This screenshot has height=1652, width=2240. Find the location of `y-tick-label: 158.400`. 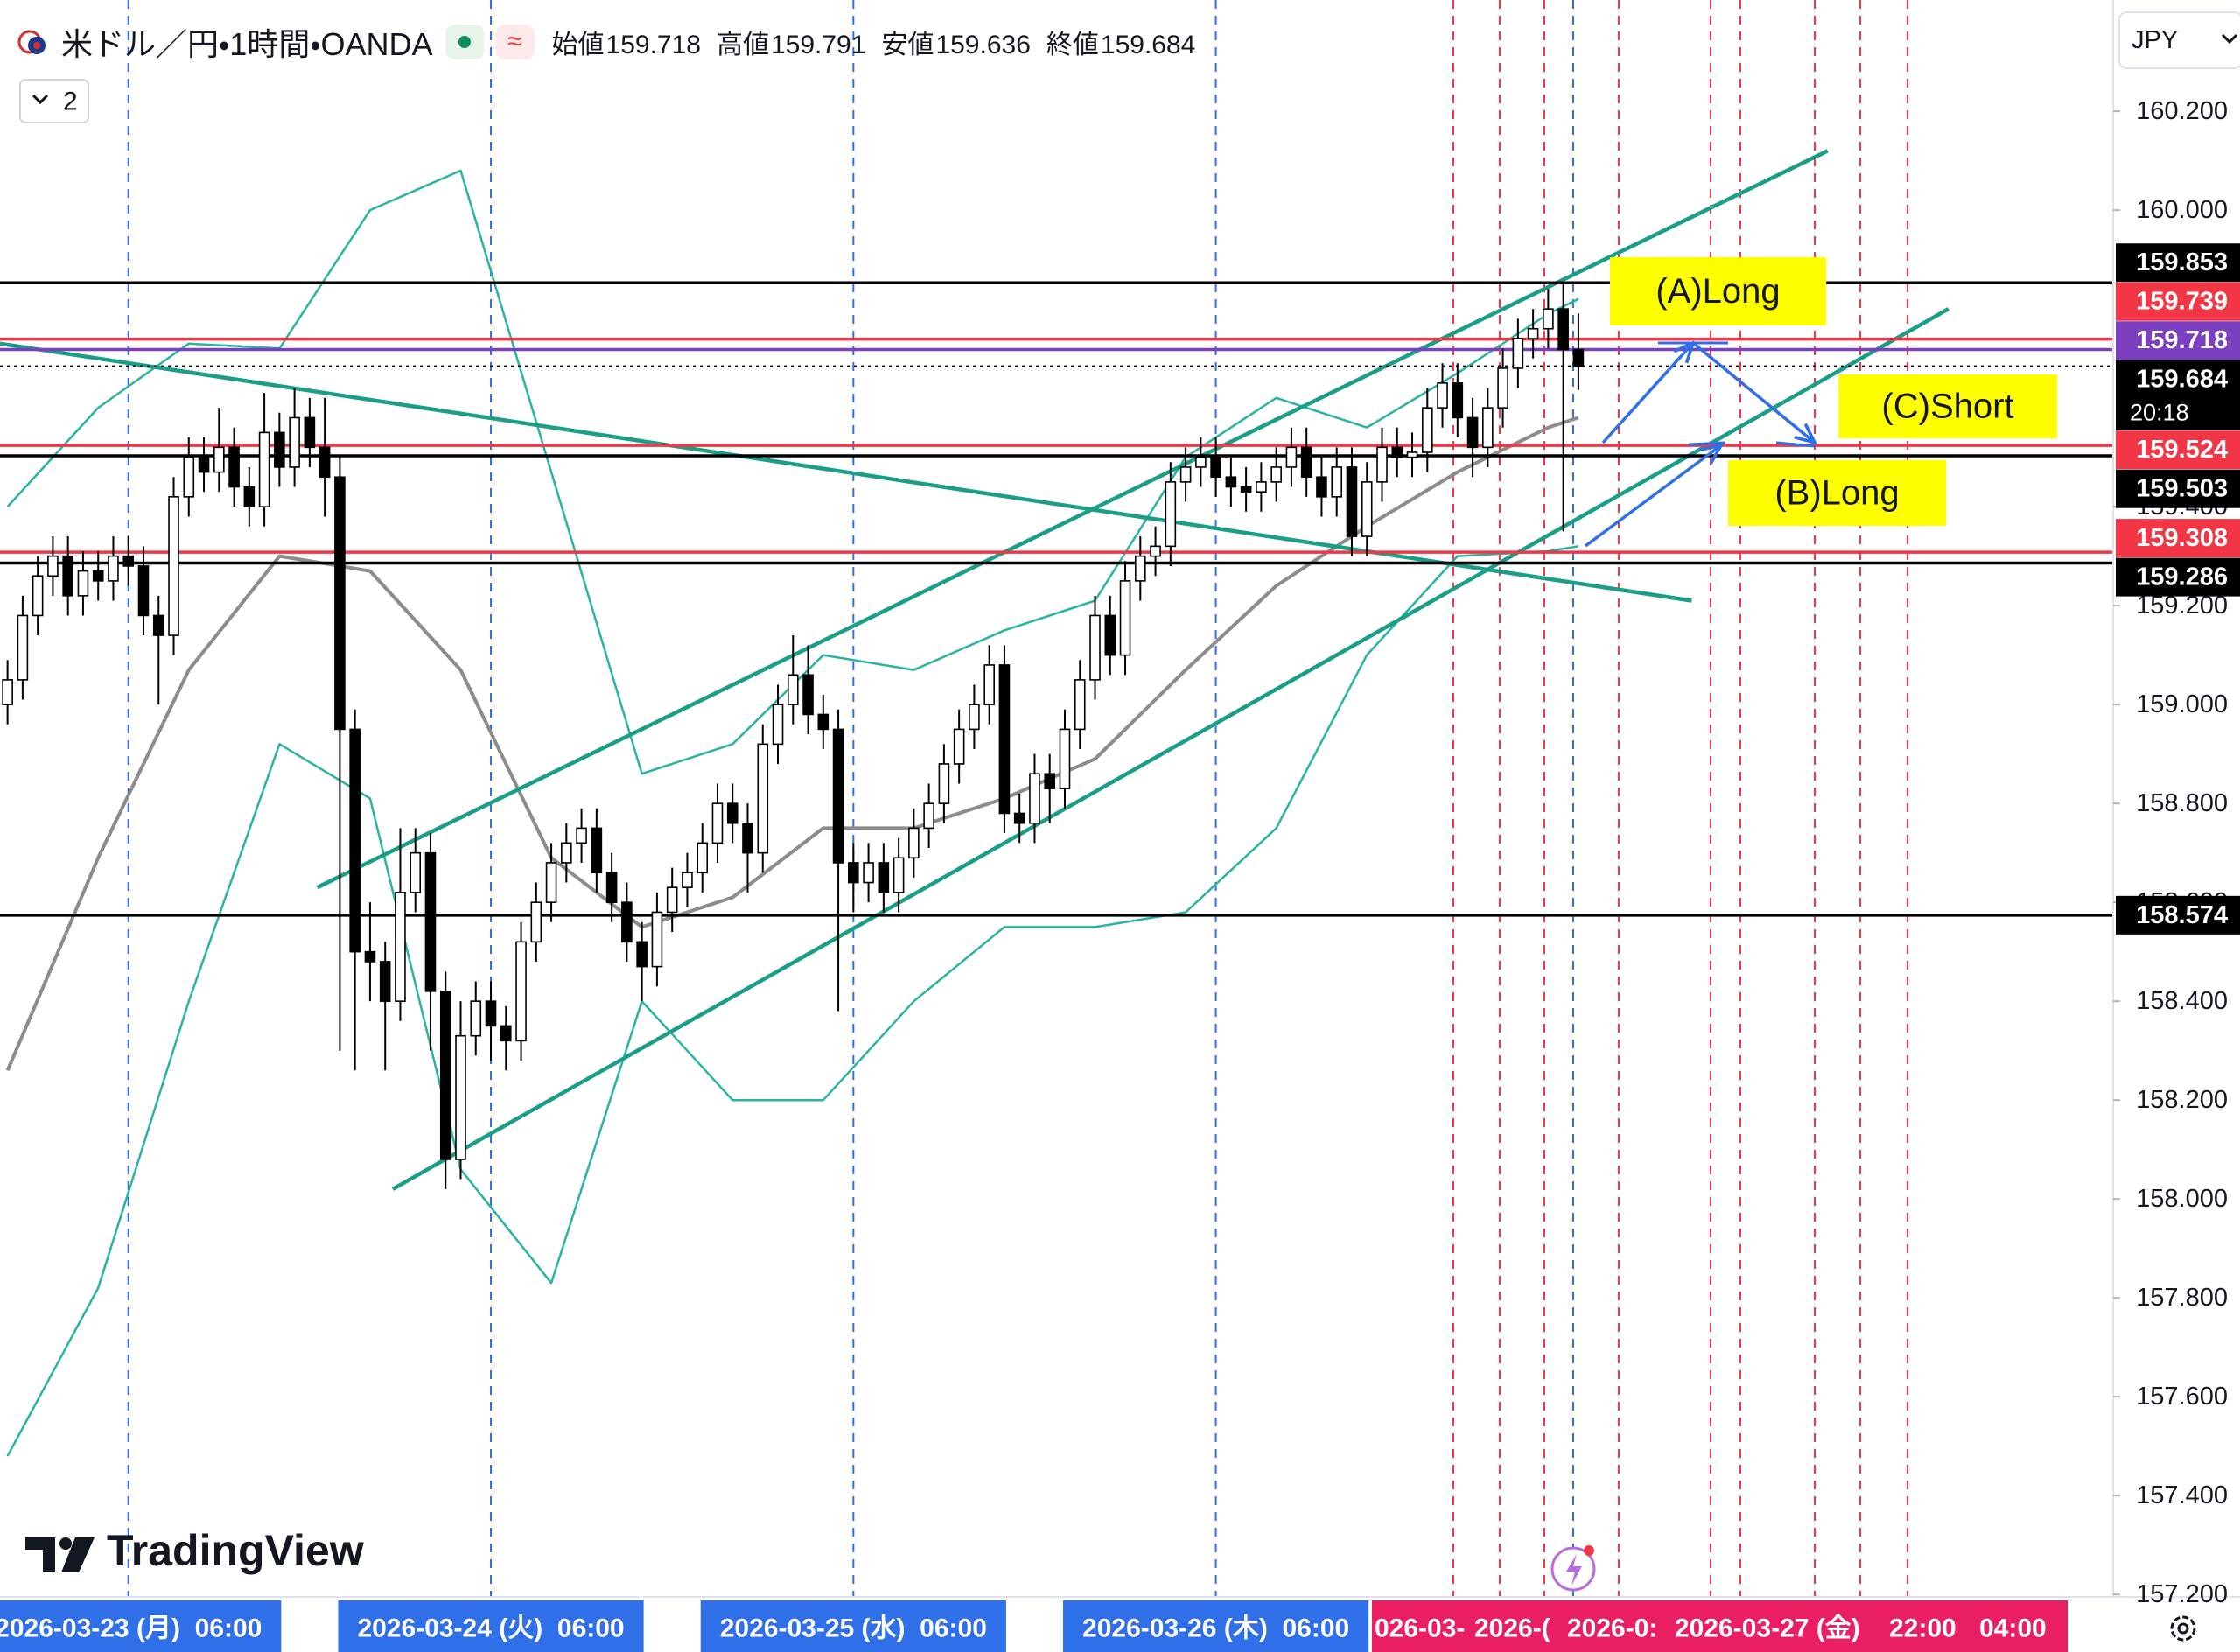

y-tick-label: 158.400 is located at coordinates (2182, 1001).